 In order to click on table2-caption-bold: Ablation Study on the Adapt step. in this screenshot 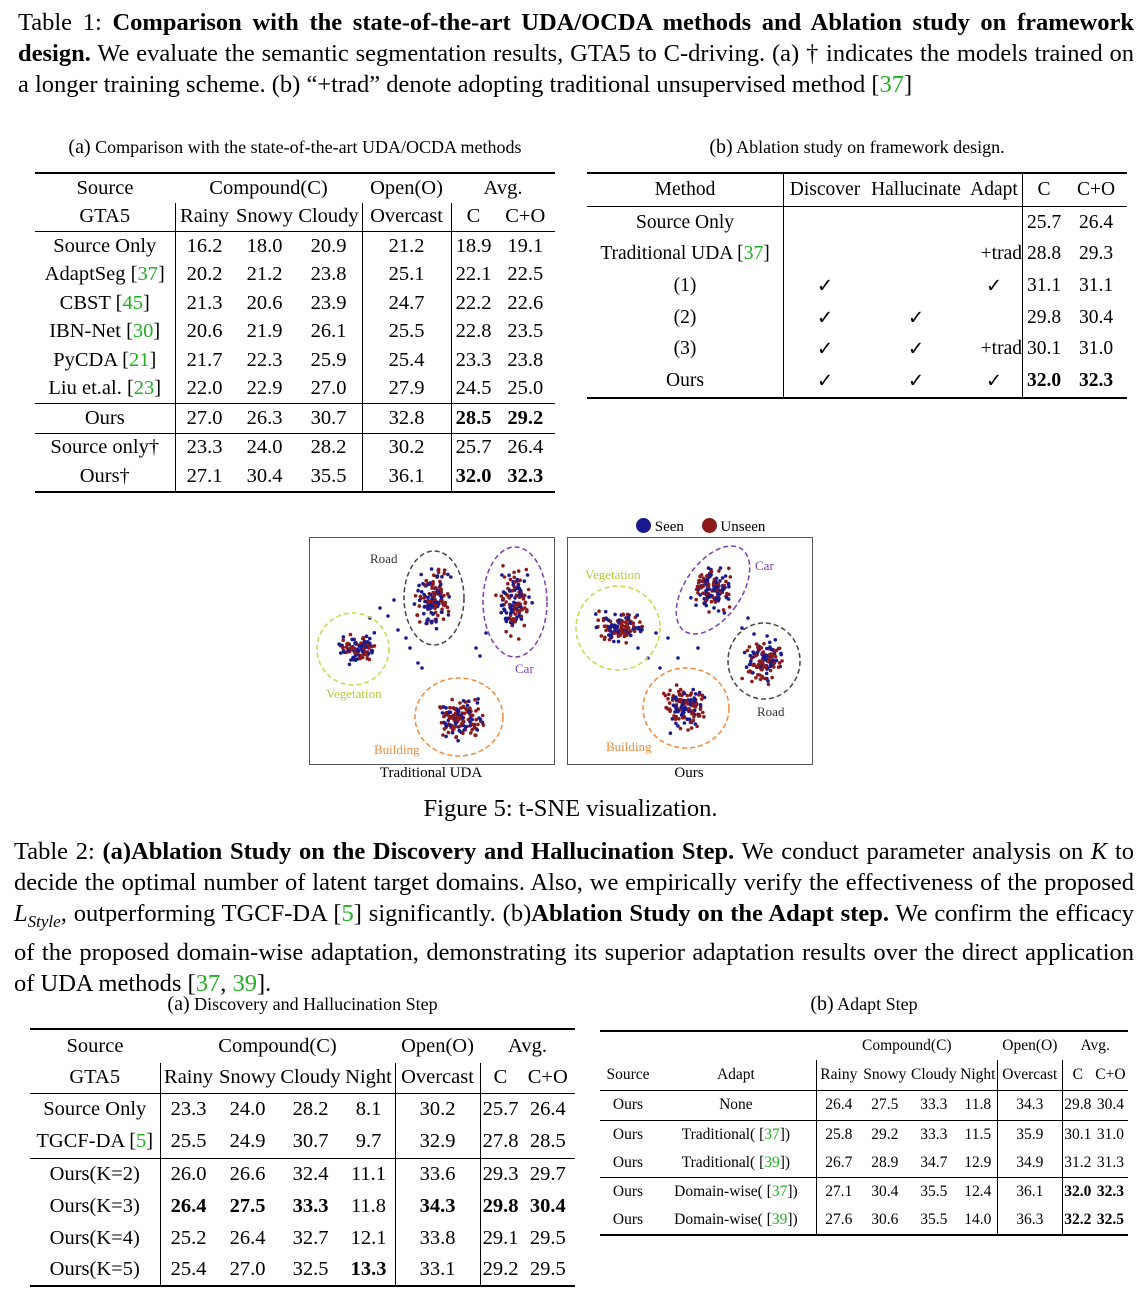, I will do `click(710, 913)`.